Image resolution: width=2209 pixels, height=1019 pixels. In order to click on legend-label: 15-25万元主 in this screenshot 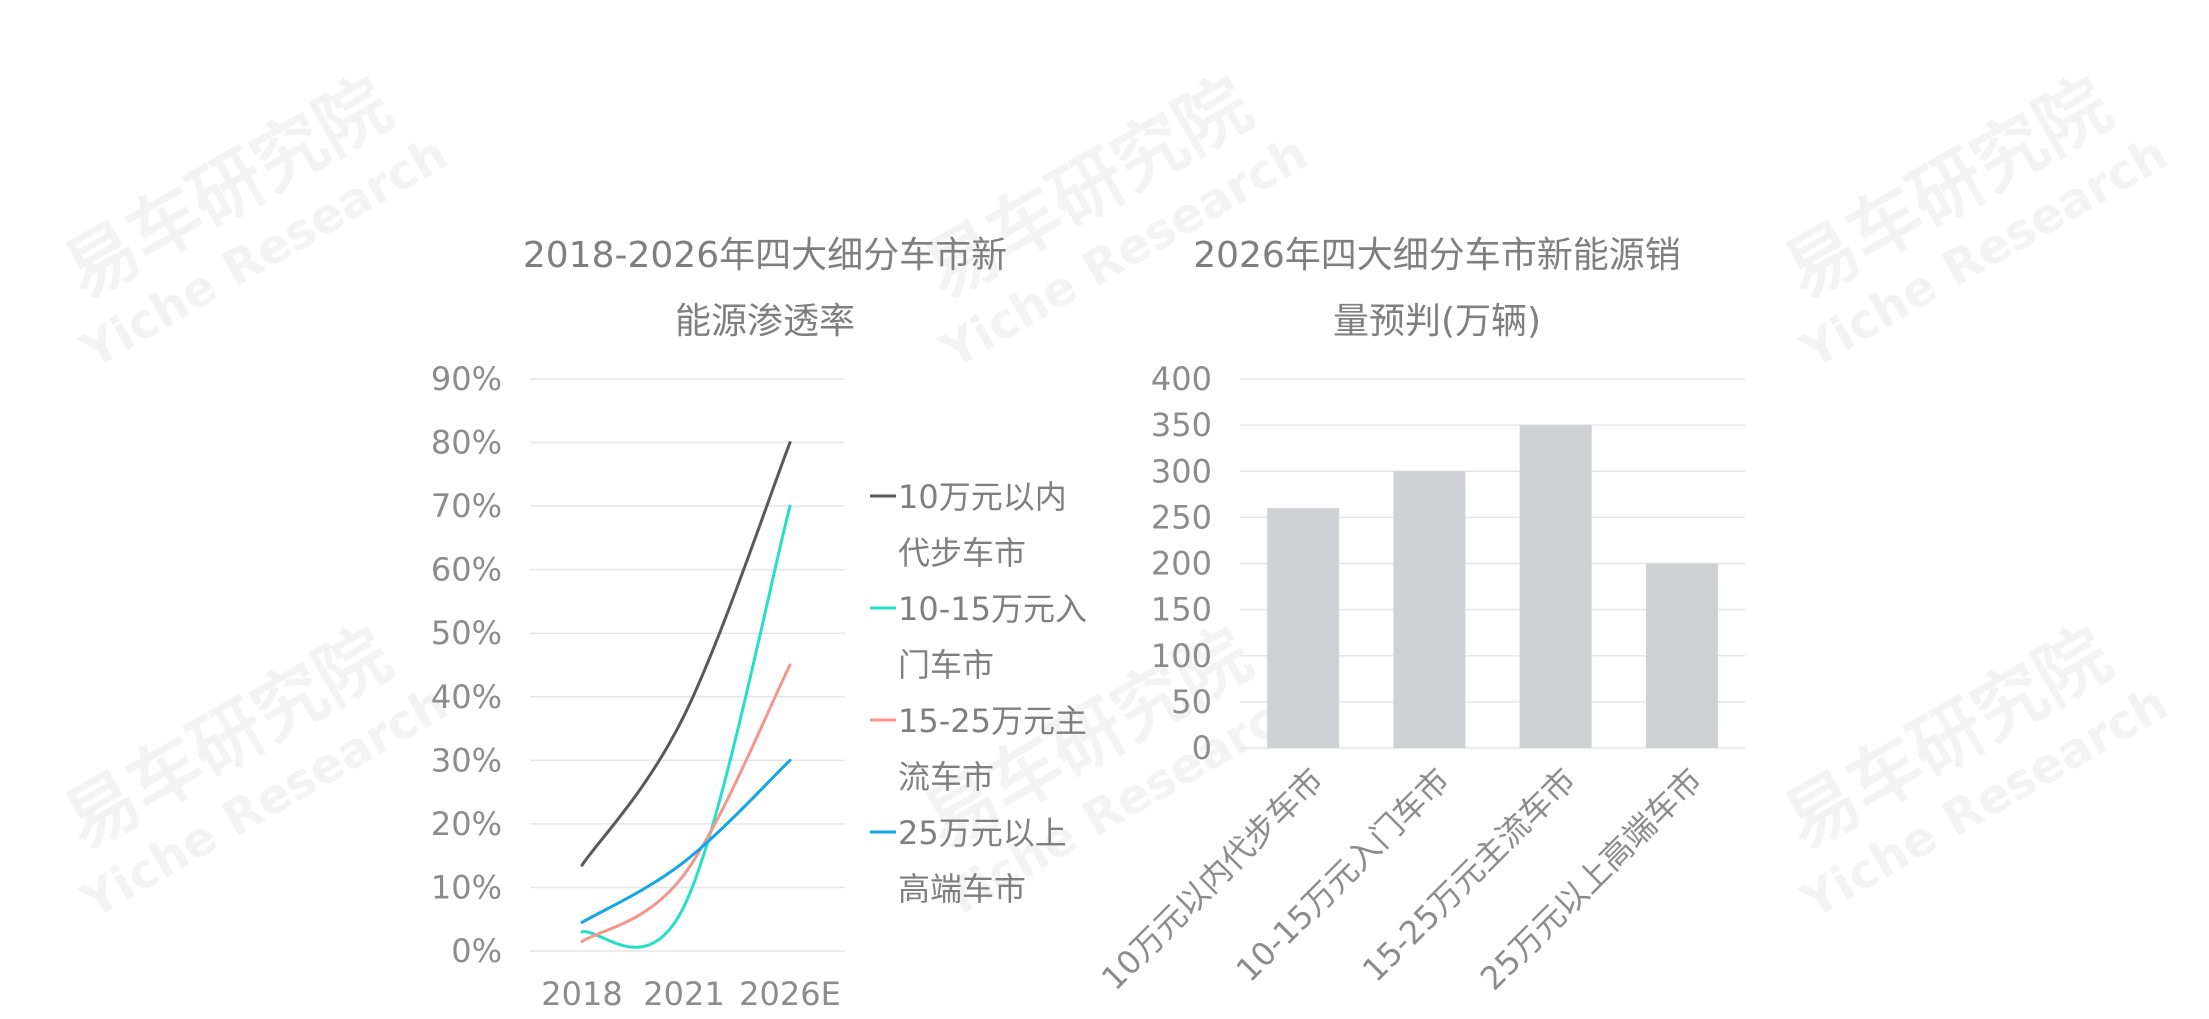, I will do `click(992, 721)`.